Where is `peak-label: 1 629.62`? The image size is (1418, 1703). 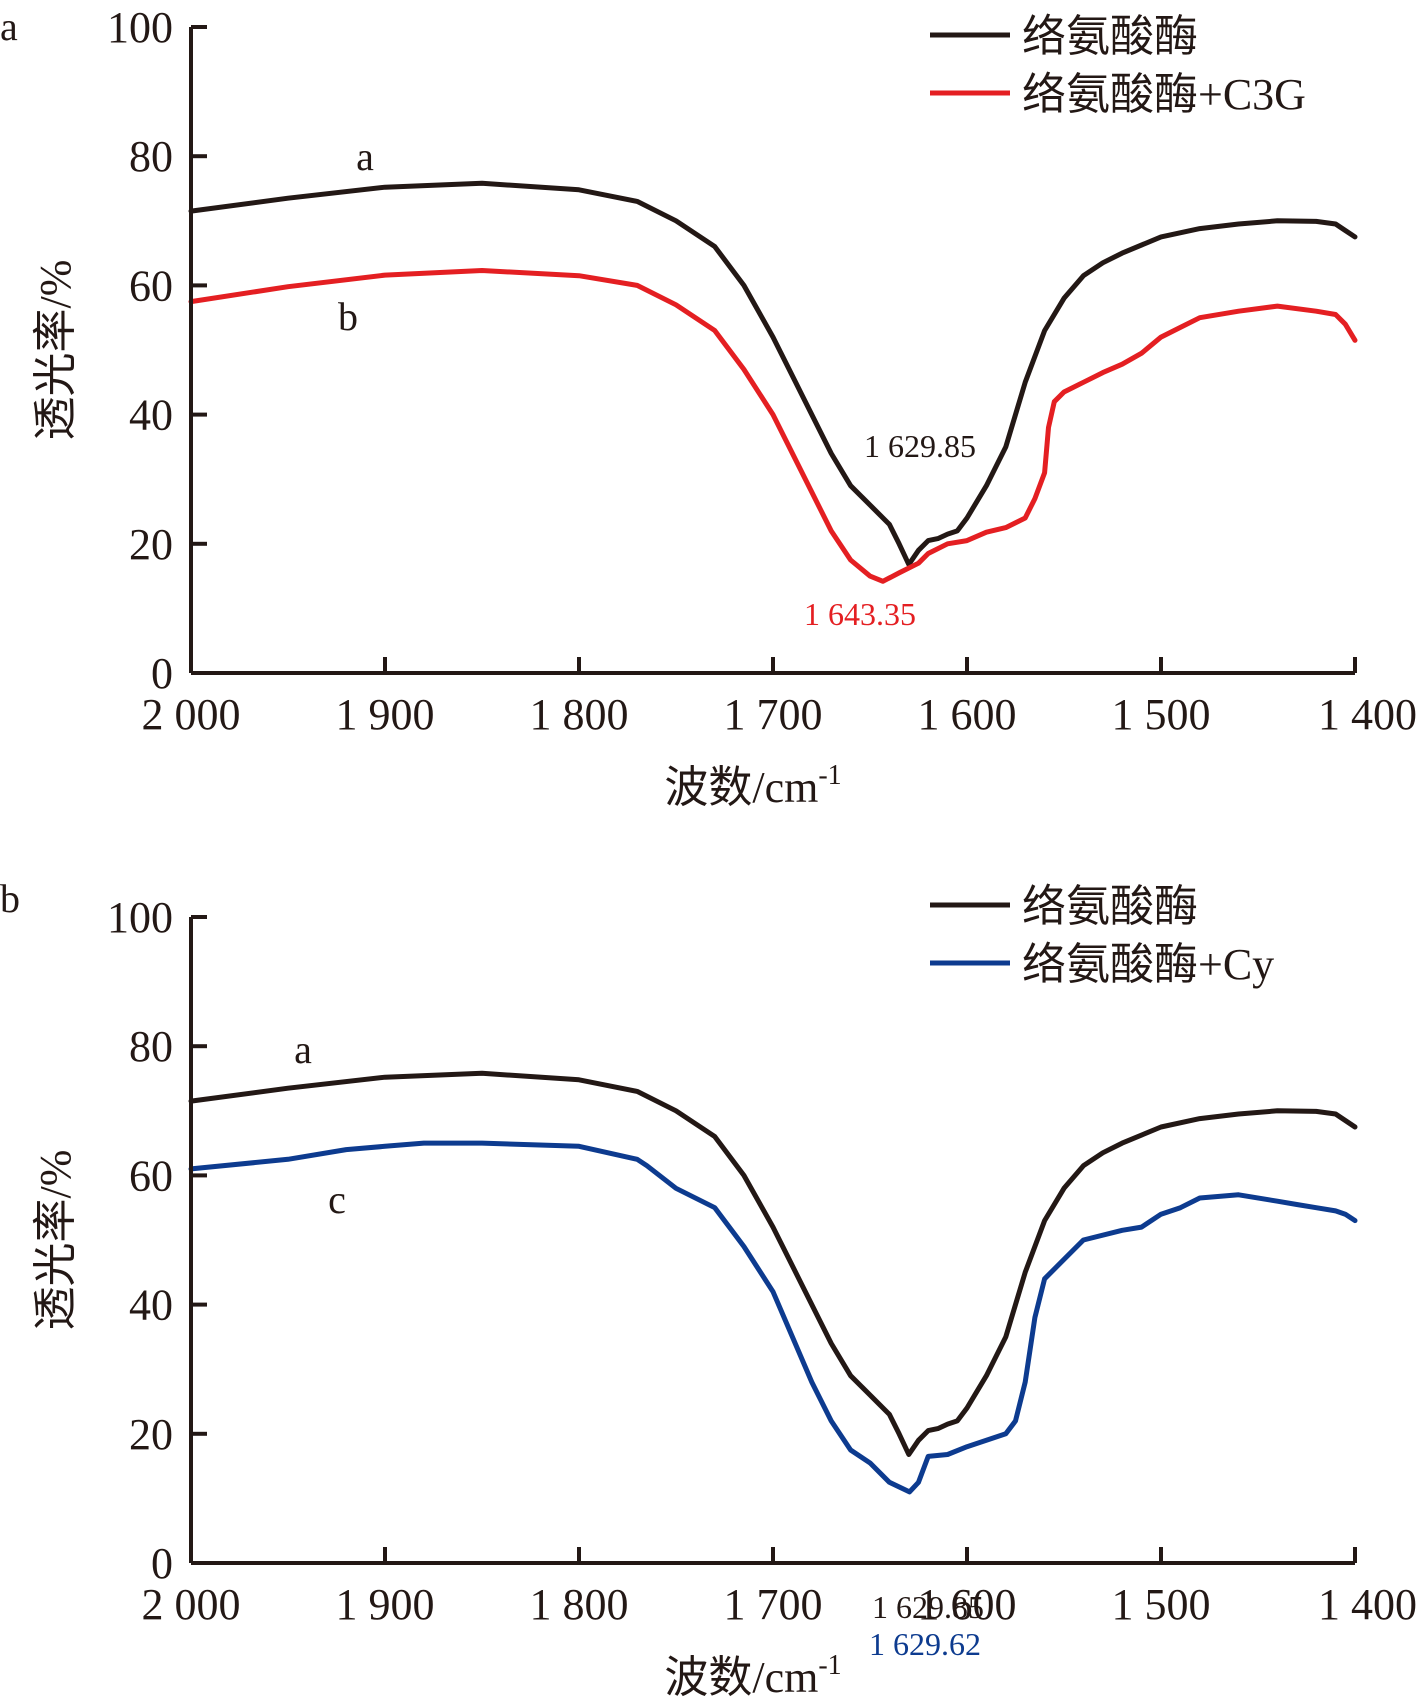 peak-label: 1 629.62 is located at coordinates (925, 1644).